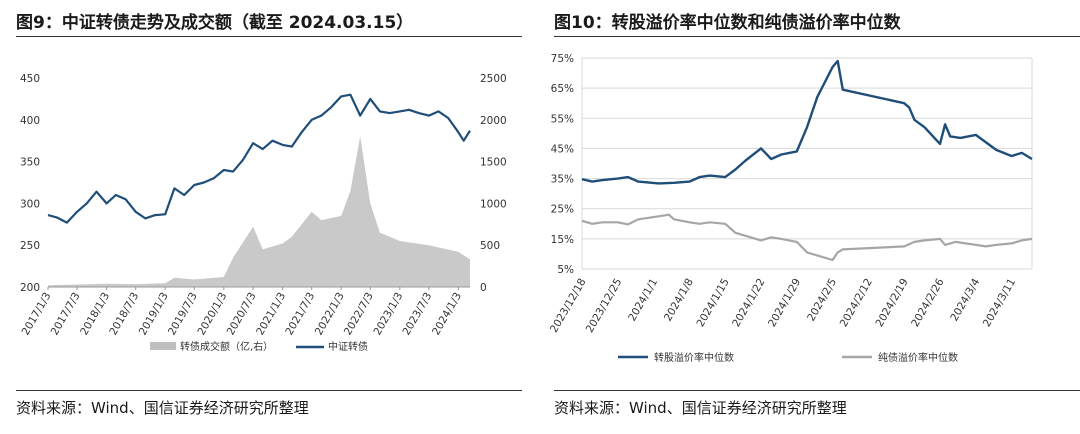 Image resolution: width=1080 pixels, height=434 pixels. I want to click on y-left-tick-label: 450, so click(30, 79).